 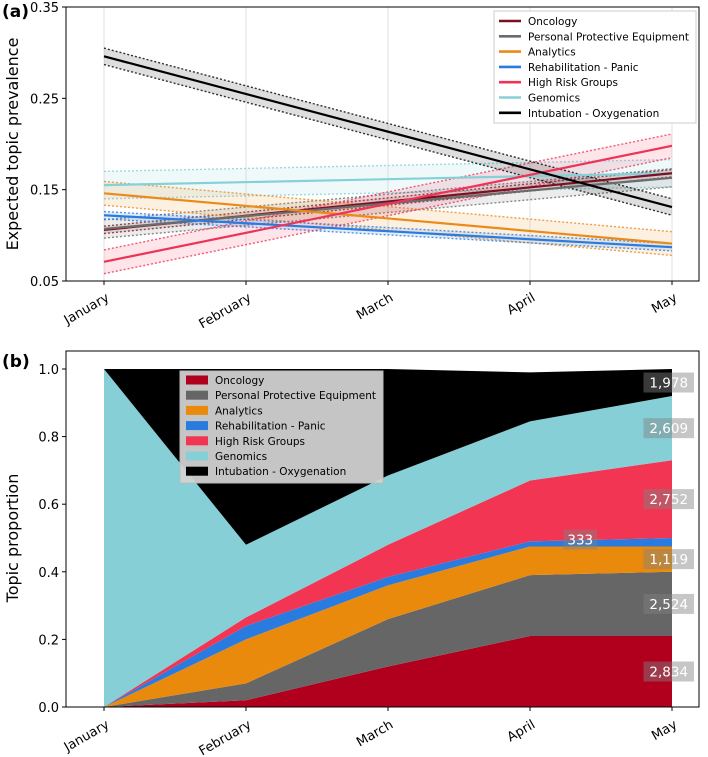 I want to click on panel-b-legend-swatch-analytics, so click(x=197, y=410).